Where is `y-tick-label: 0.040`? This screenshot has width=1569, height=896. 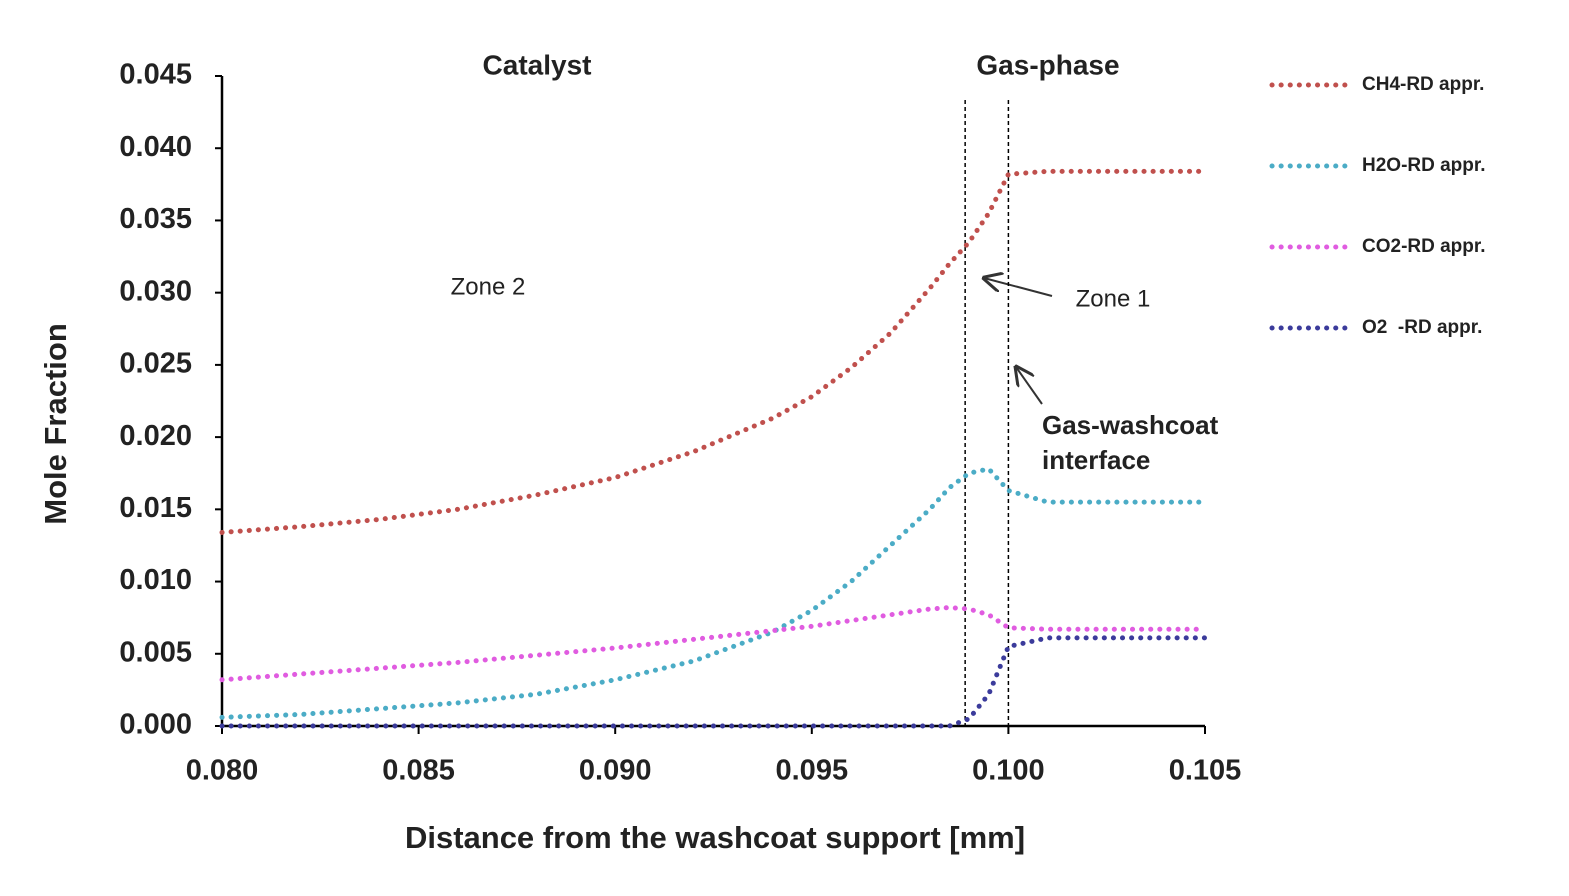 y-tick-label: 0.040 is located at coordinates (155, 147).